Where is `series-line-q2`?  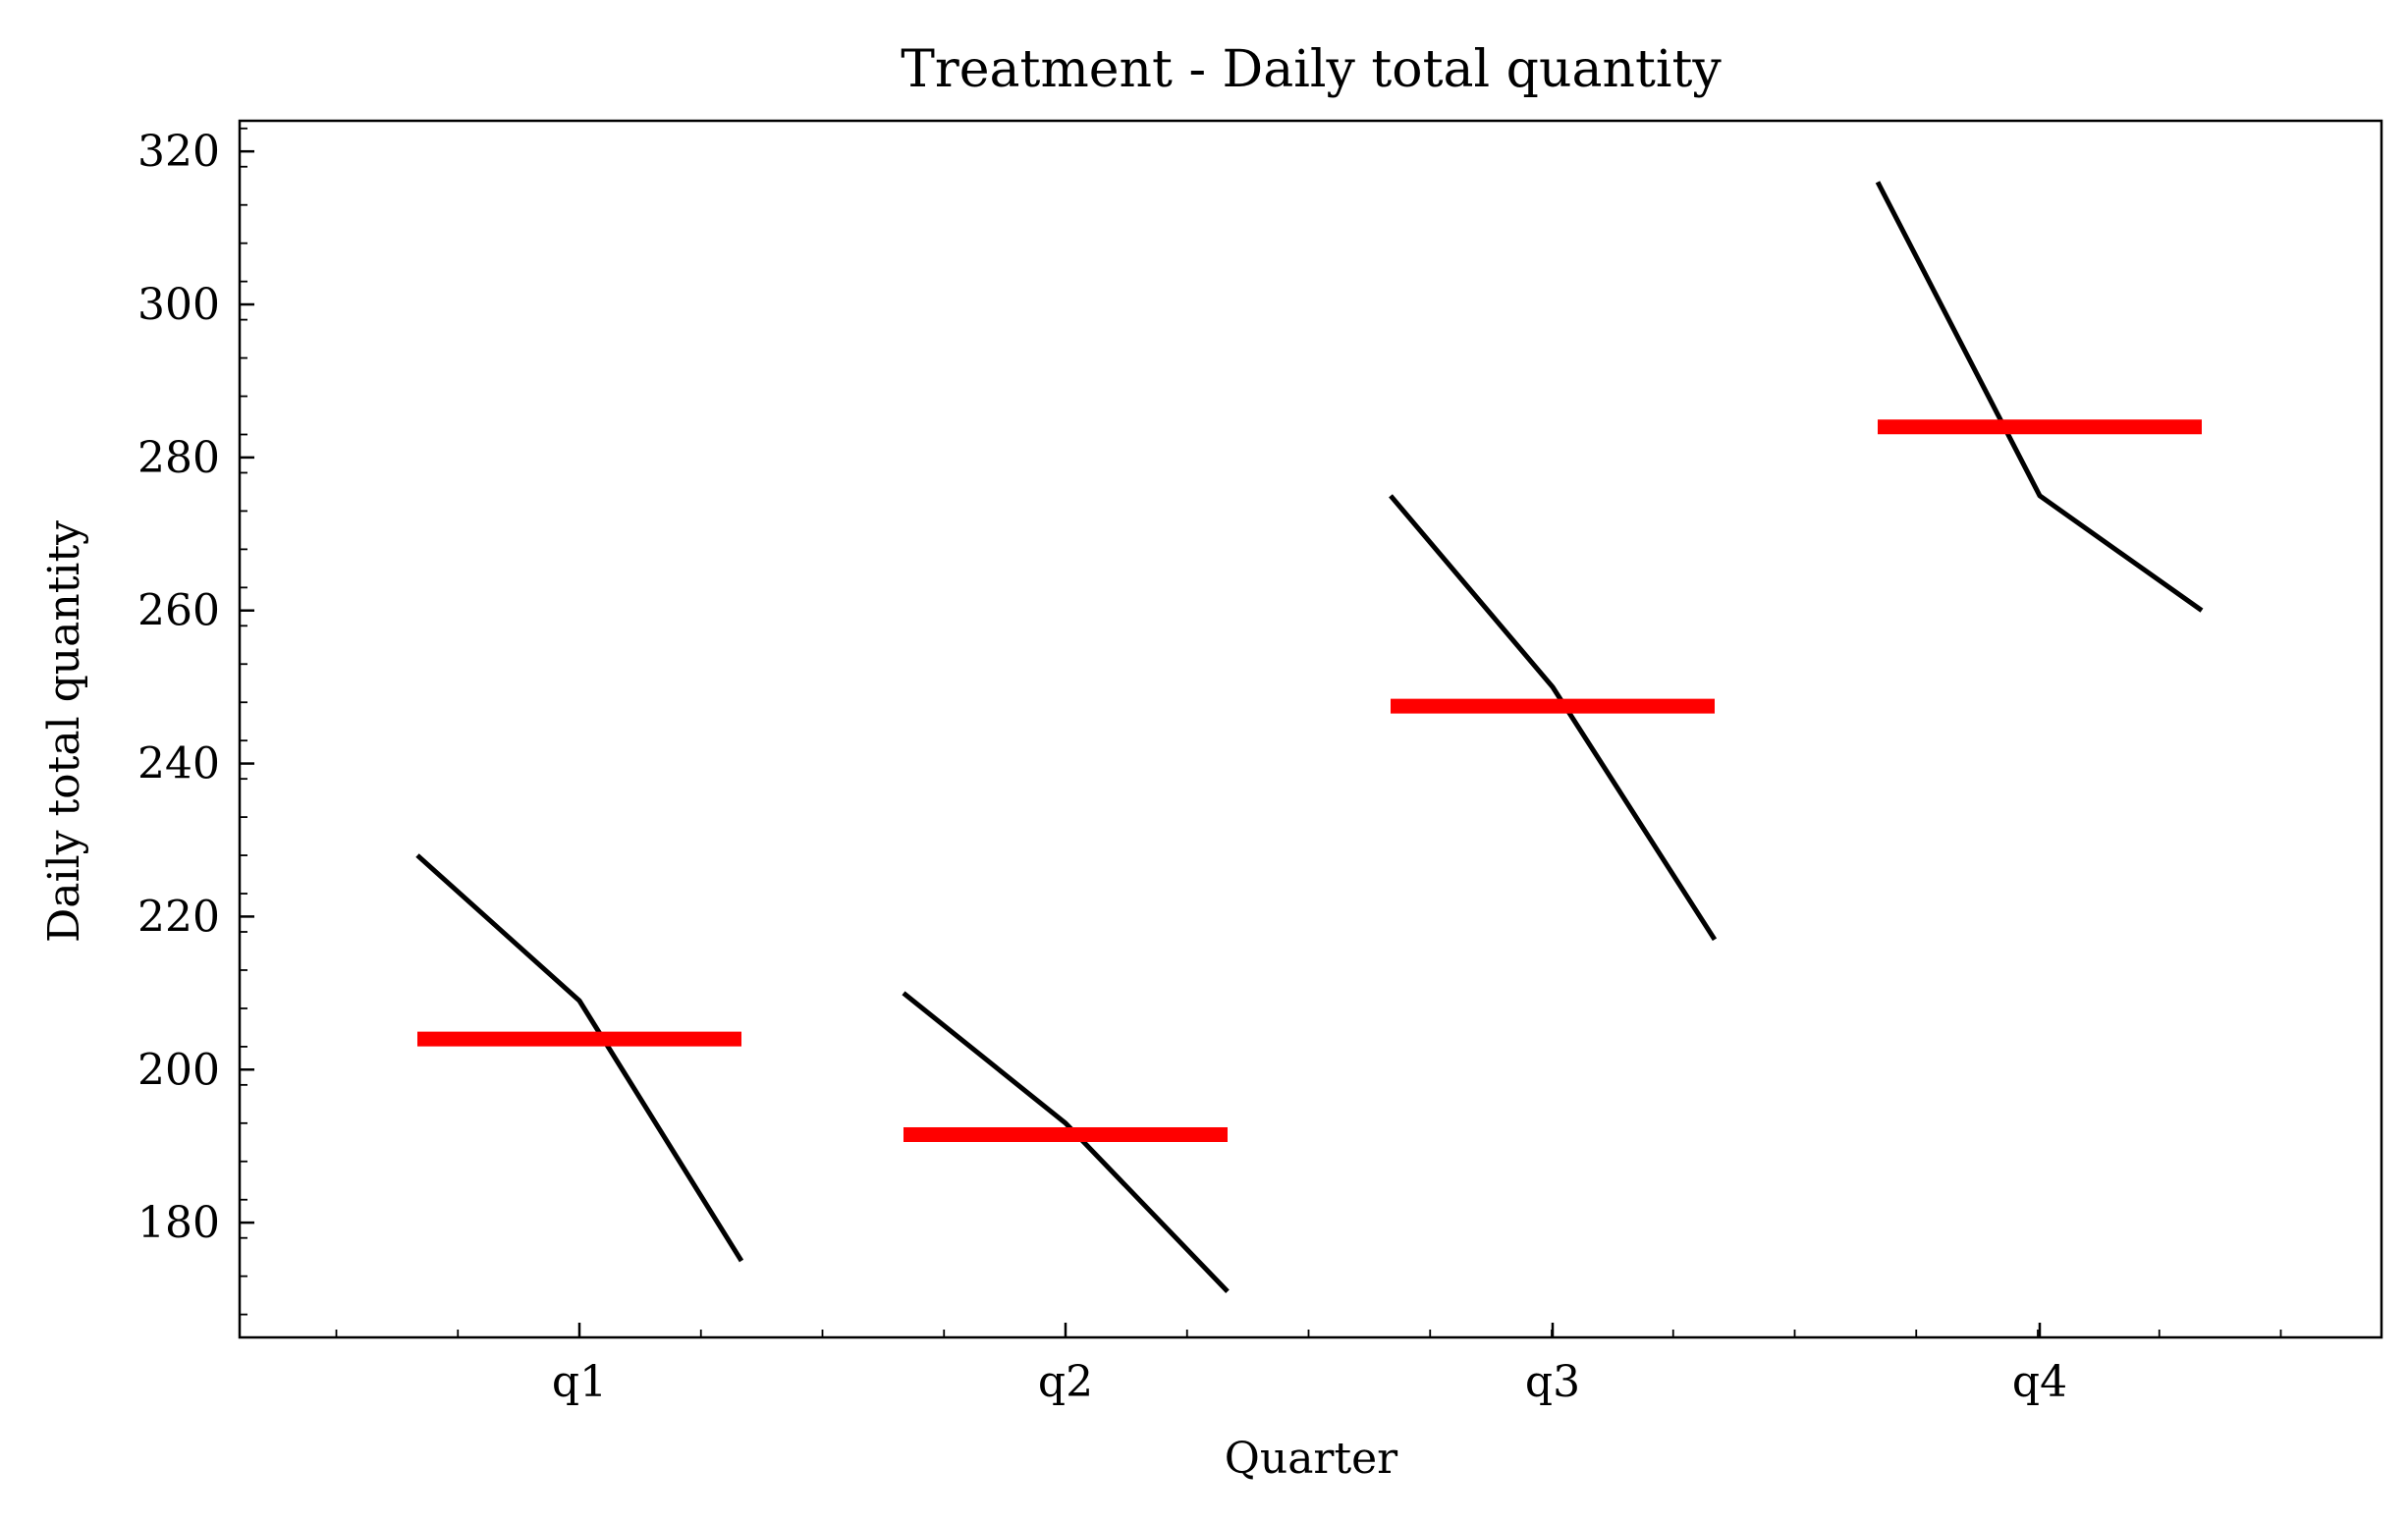
series-line-q2 is located at coordinates (1066, 1142).